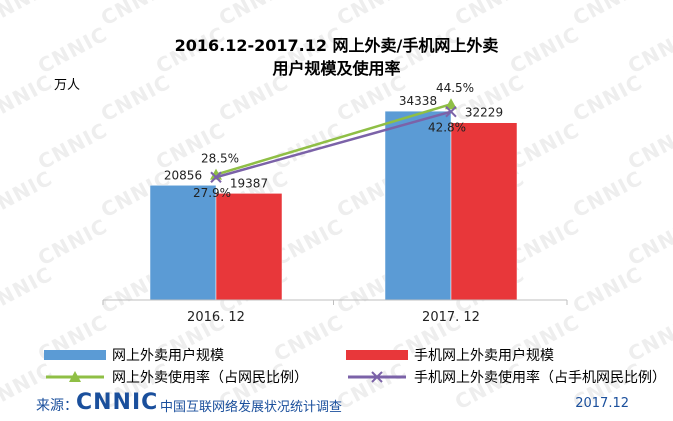  What do you see at coordinates (210, 378) in the screenshot?
I see `legend-label: 网上外卖使用率（占网民比例）` at bounding box center [210, 378].